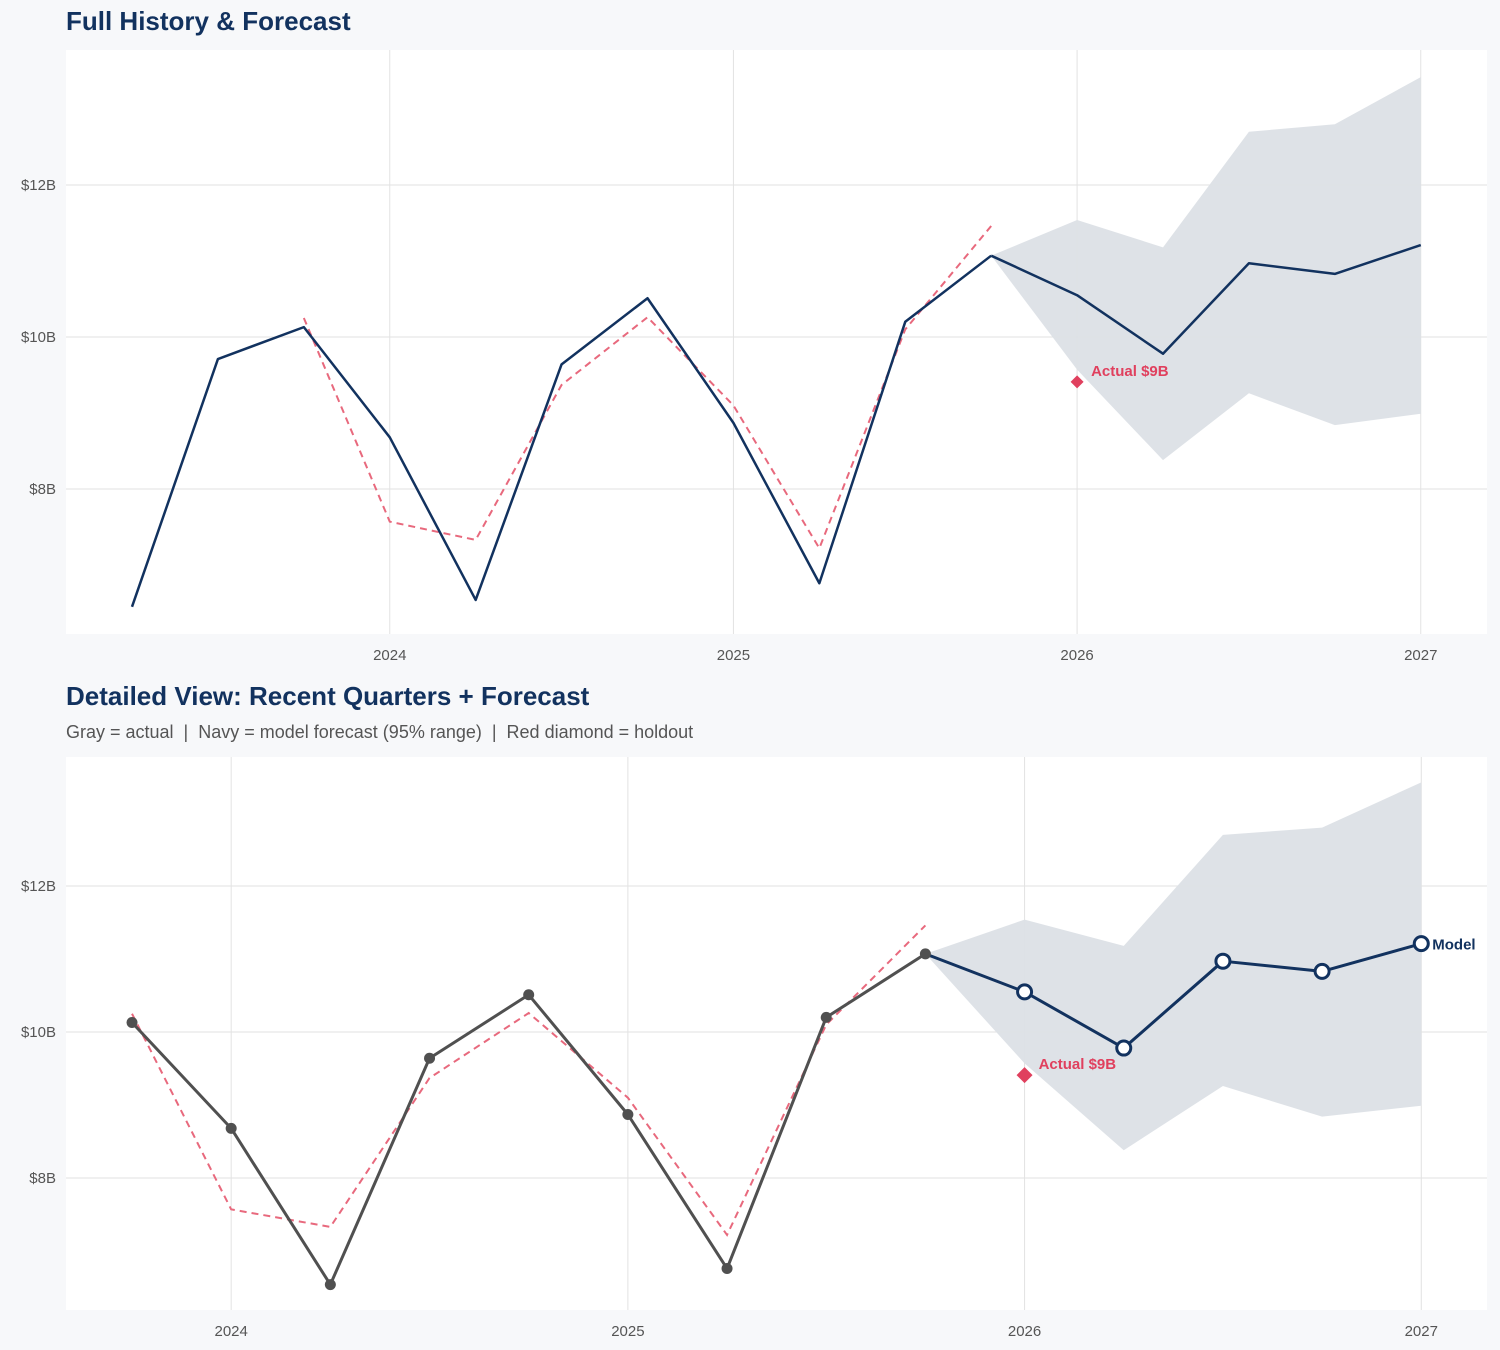 The width and height of the screenshot is (1500, 1350). I want to click on model-label: Model, so click(1453, 945).